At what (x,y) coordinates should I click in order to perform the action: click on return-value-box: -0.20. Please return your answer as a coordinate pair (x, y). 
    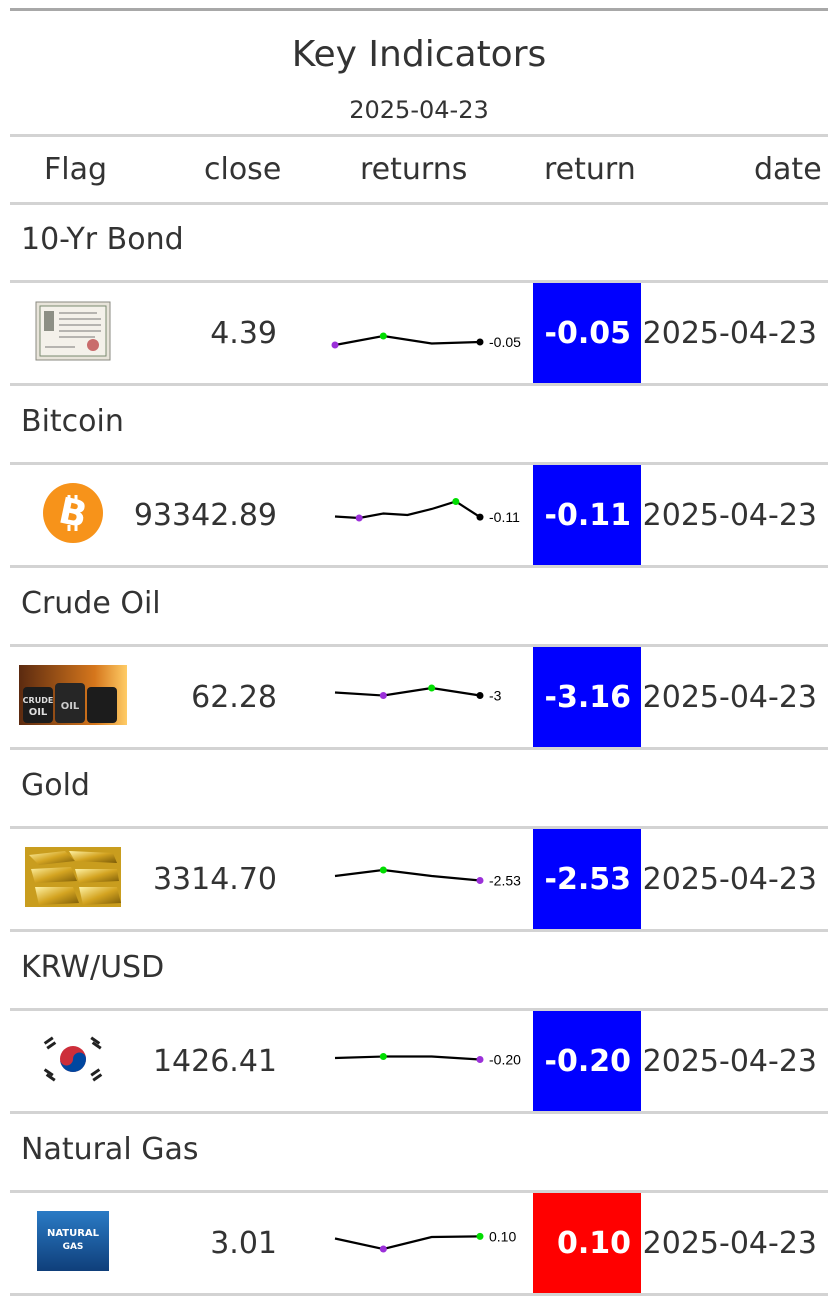
    Looking at the image, I should click on (587, 1061).